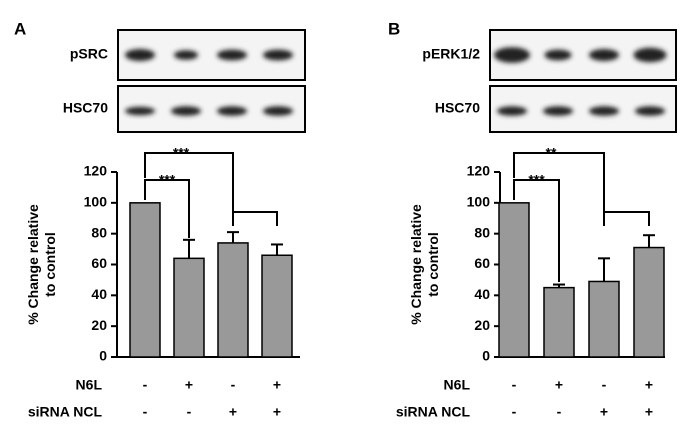 This screenshot has height=441, width=685. Describe the element at coordinates (89, 54) in the screenshot. I see `blot-label: pSRC` at that location.